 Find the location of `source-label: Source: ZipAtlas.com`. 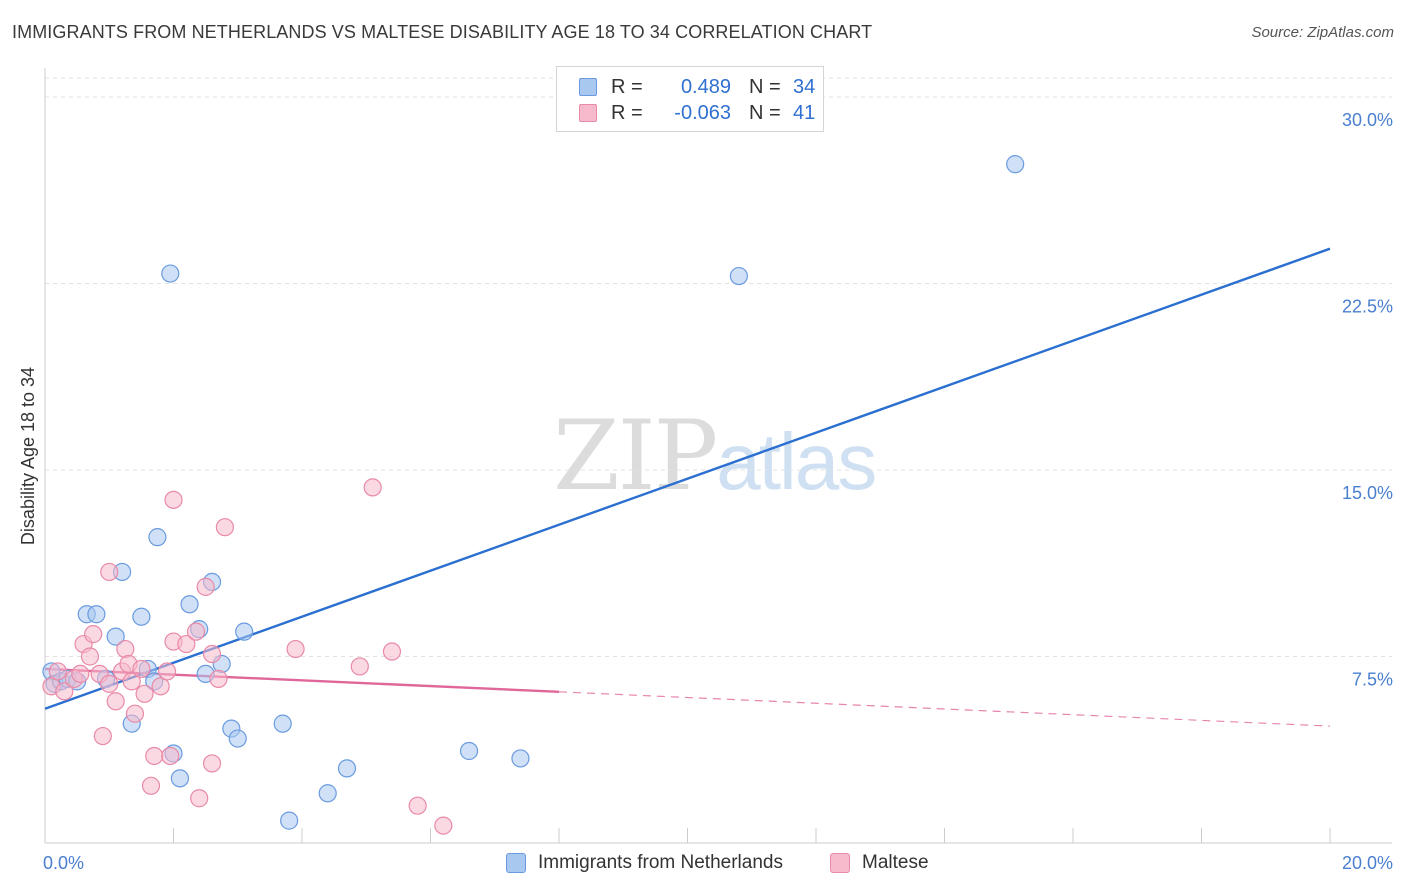

source-label: Source: ZipAtlas.com is located at coordinates (1322, 32).